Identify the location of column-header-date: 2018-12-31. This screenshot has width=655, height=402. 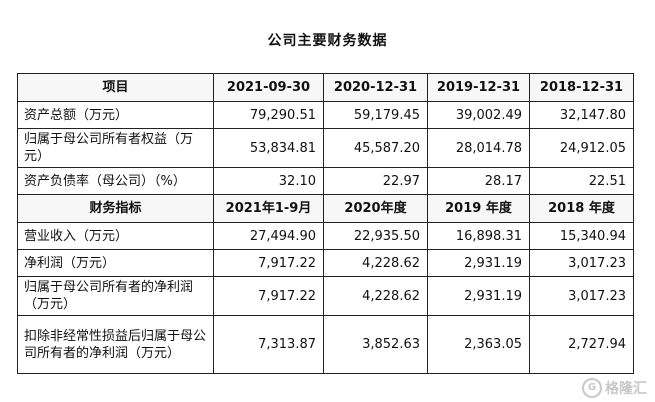
(581, 87).